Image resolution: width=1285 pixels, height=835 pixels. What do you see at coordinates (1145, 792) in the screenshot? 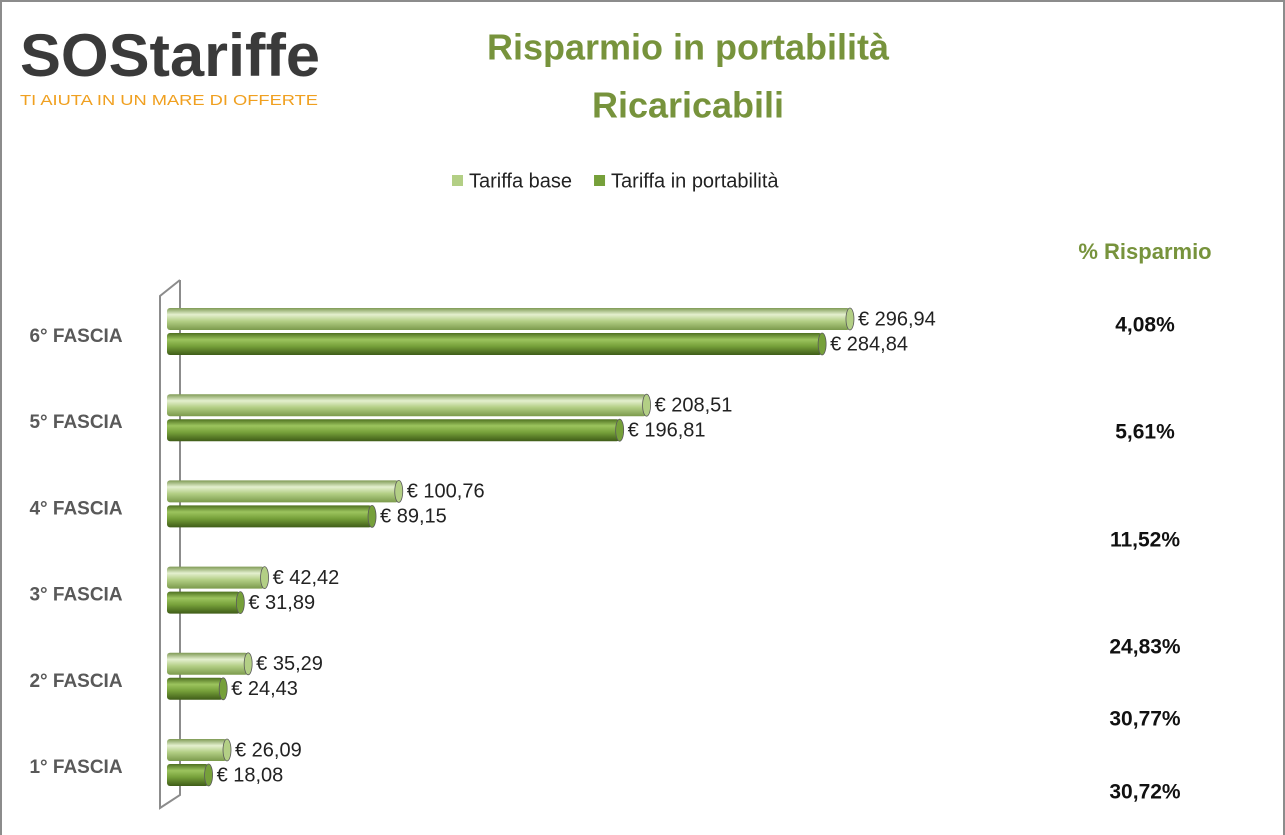
I see `savings-value: 30,72%` at bounding box center [1145, 792].